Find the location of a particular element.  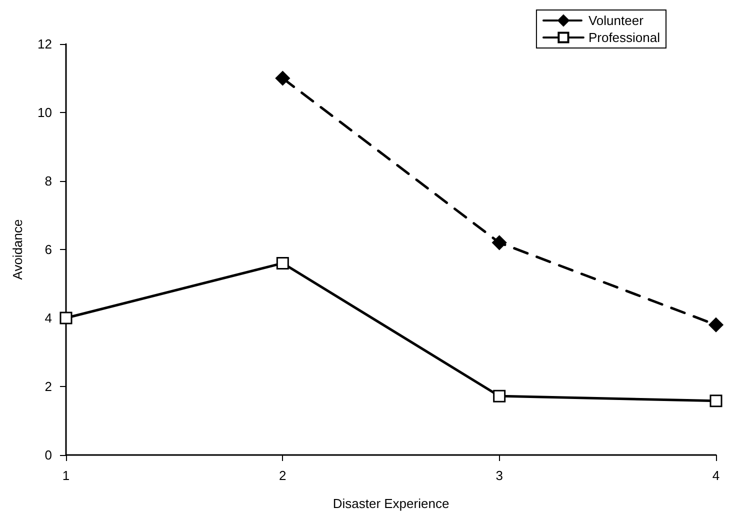

y-tick-label: 8 is located at coordinates (48, 181).